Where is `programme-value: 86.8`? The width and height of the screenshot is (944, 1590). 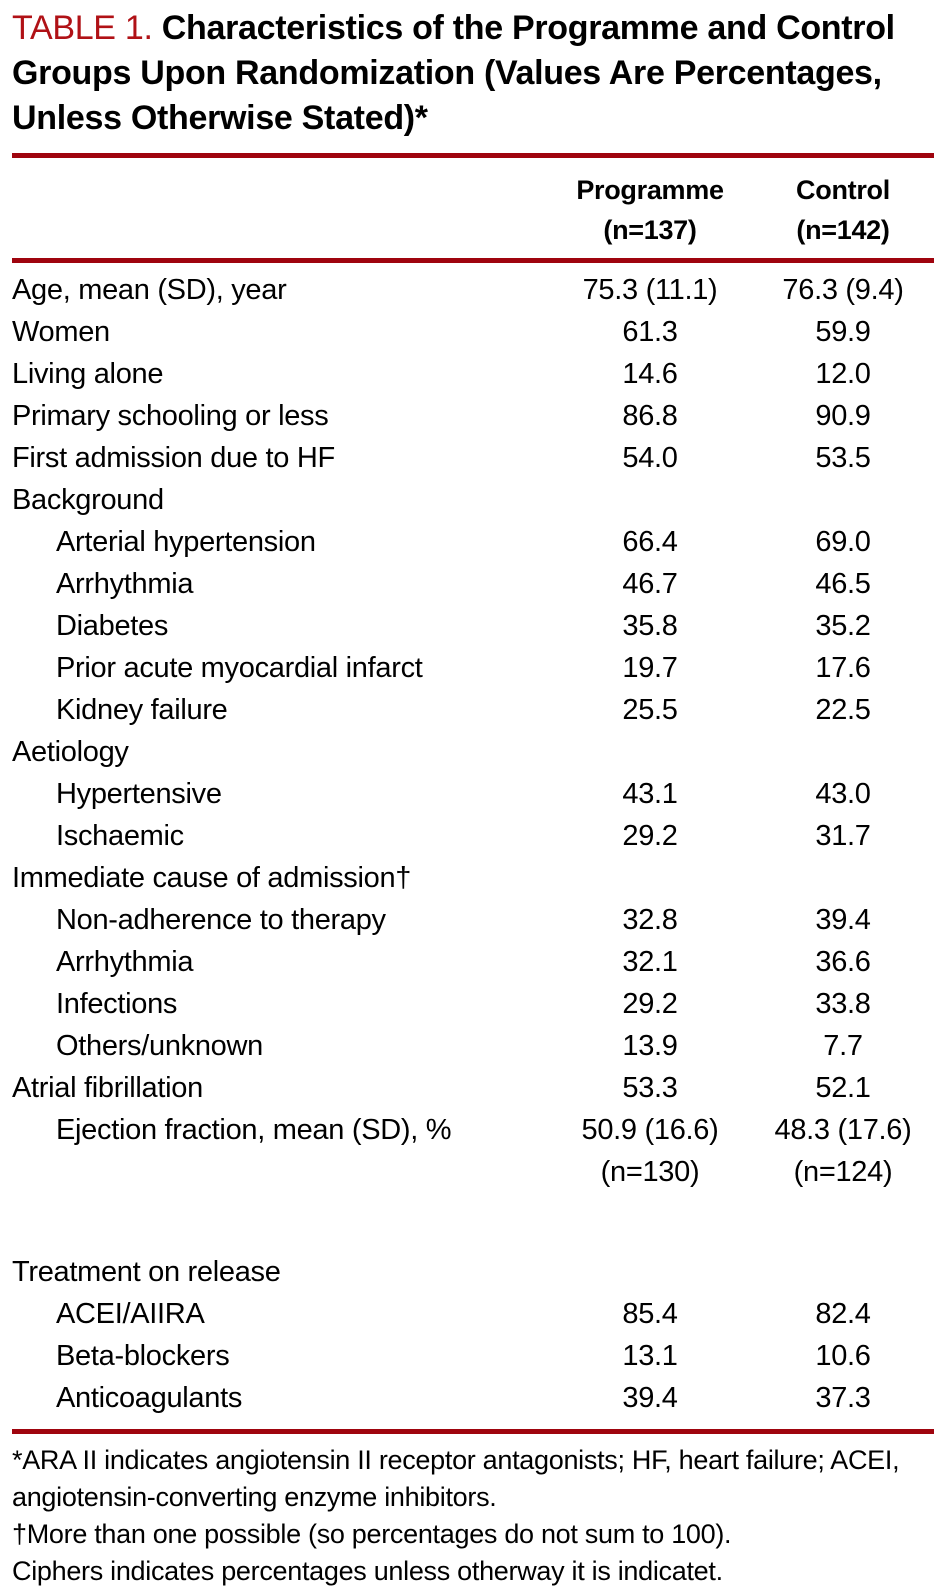 programme-value: 86.8 is located at coordinates (650, 416).